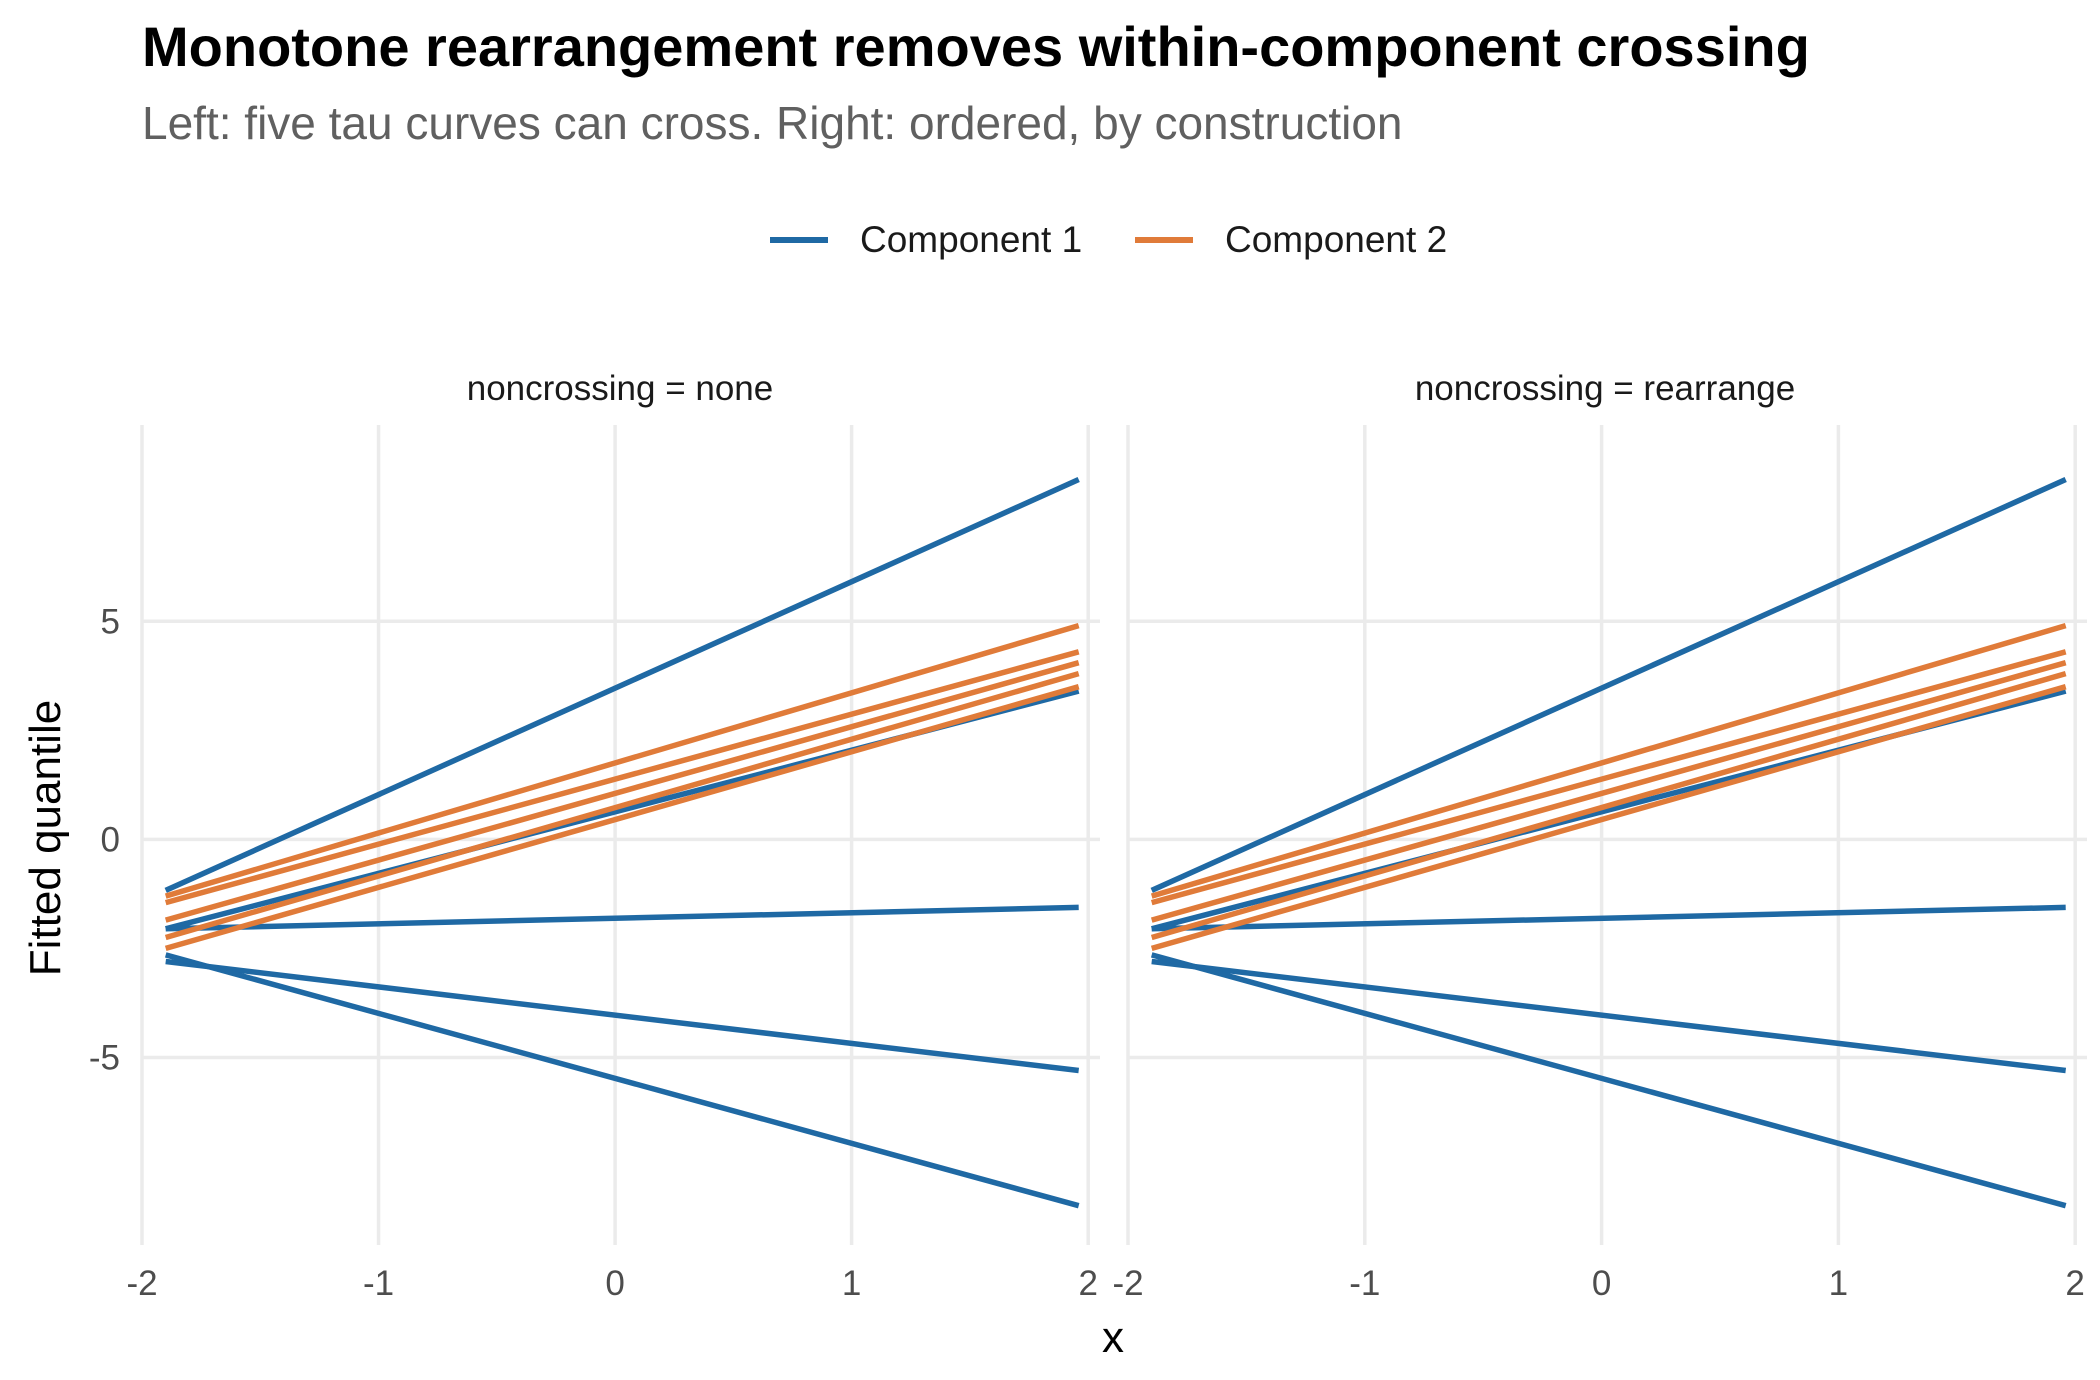 This screenshot has height=1380, width=2100. Describe the element at coordinates (971, 239) in the screenshot. I see `legend-label-component-1: Component 1` at that location.